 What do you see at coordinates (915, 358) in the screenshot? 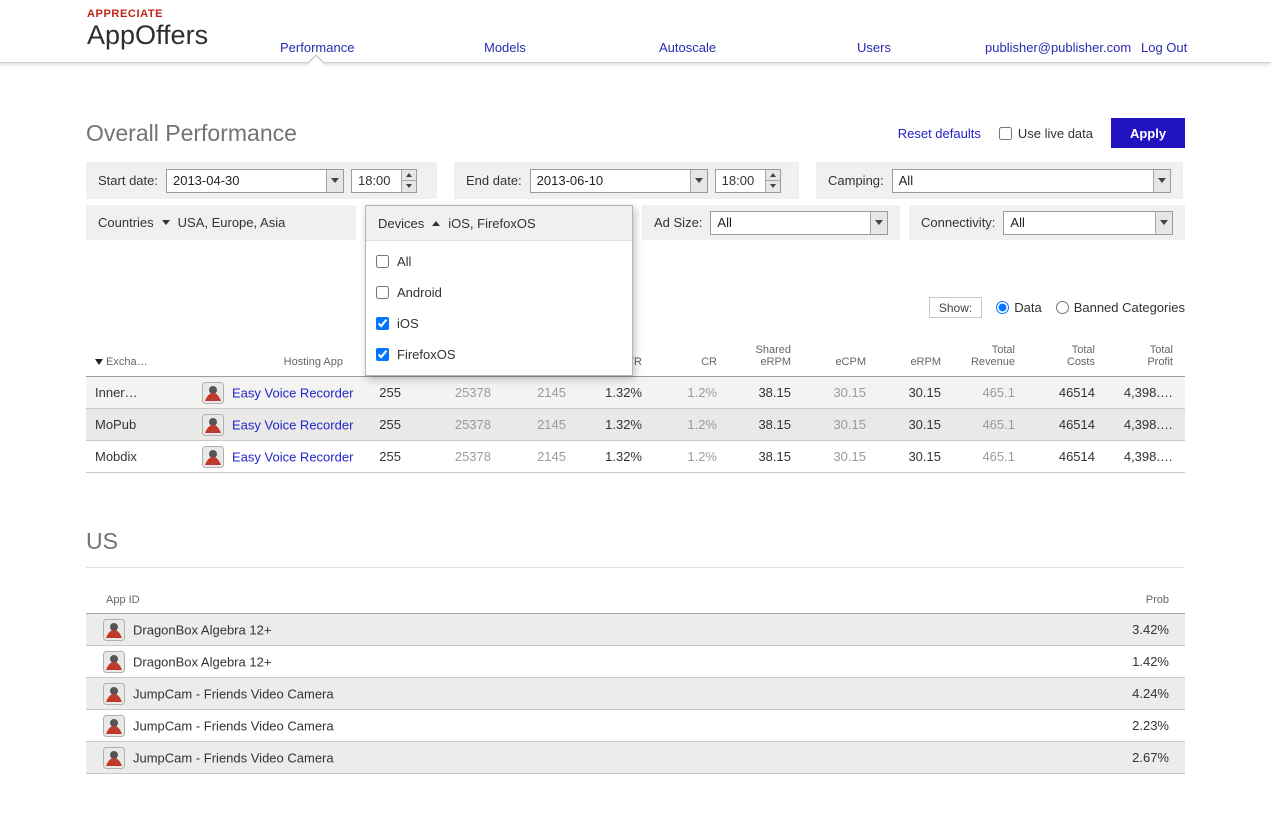
I see `column-header-erpm: eRPM` at bounding box center [915, 358].